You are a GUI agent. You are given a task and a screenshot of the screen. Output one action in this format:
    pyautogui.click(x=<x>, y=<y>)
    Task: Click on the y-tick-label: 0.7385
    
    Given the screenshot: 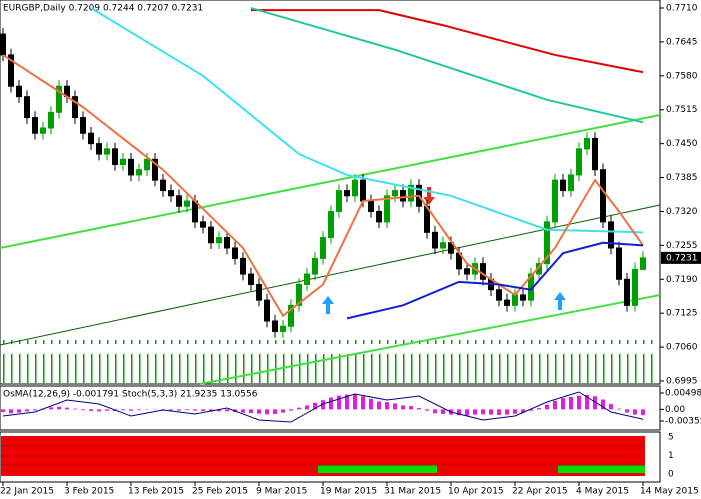 What is the action you would take?
    pyautogui.click(x=682, y=178)
    